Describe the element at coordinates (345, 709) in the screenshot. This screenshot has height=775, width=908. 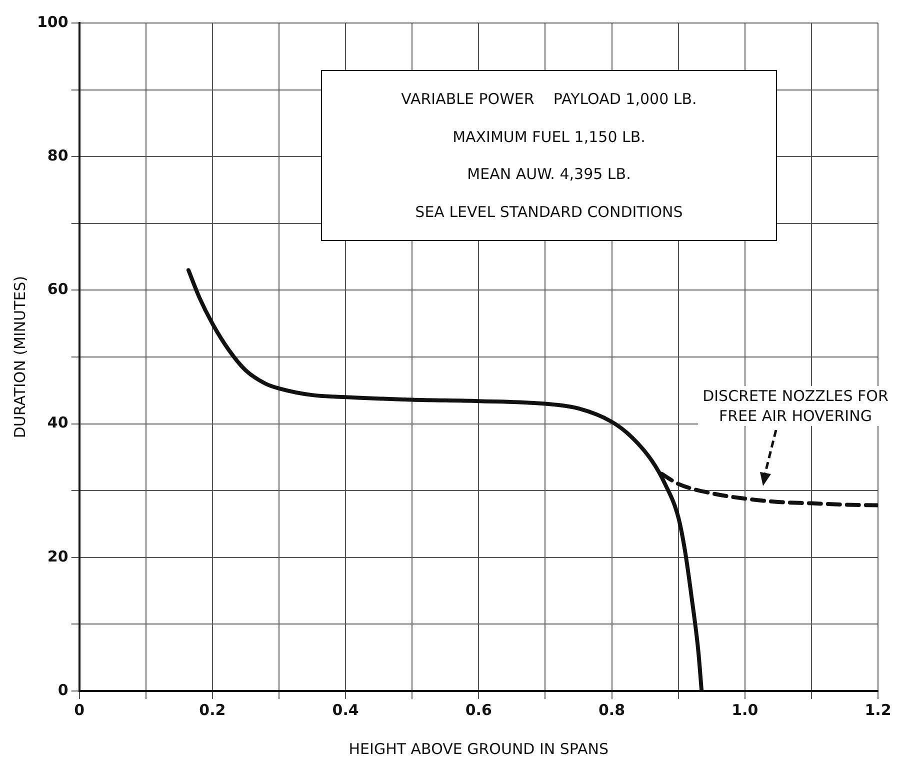
I see `x-tick-label: 0.4` at that location.